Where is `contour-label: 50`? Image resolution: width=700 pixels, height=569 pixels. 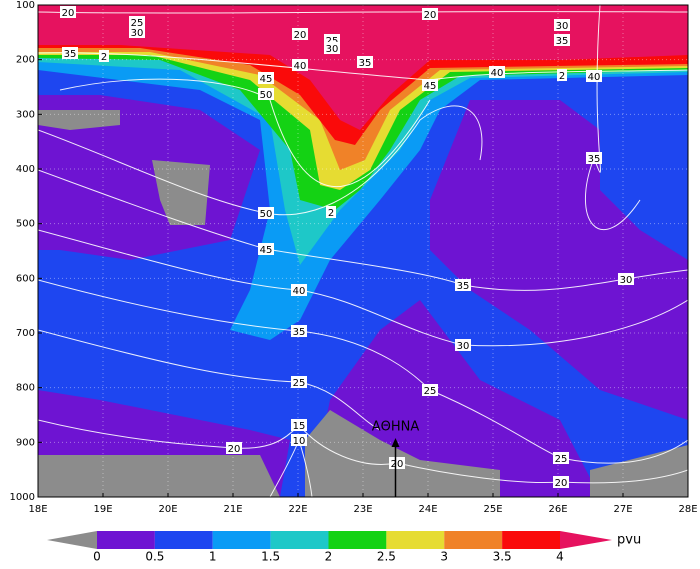
contour-label: 50 is located at coordinates (266, 214).